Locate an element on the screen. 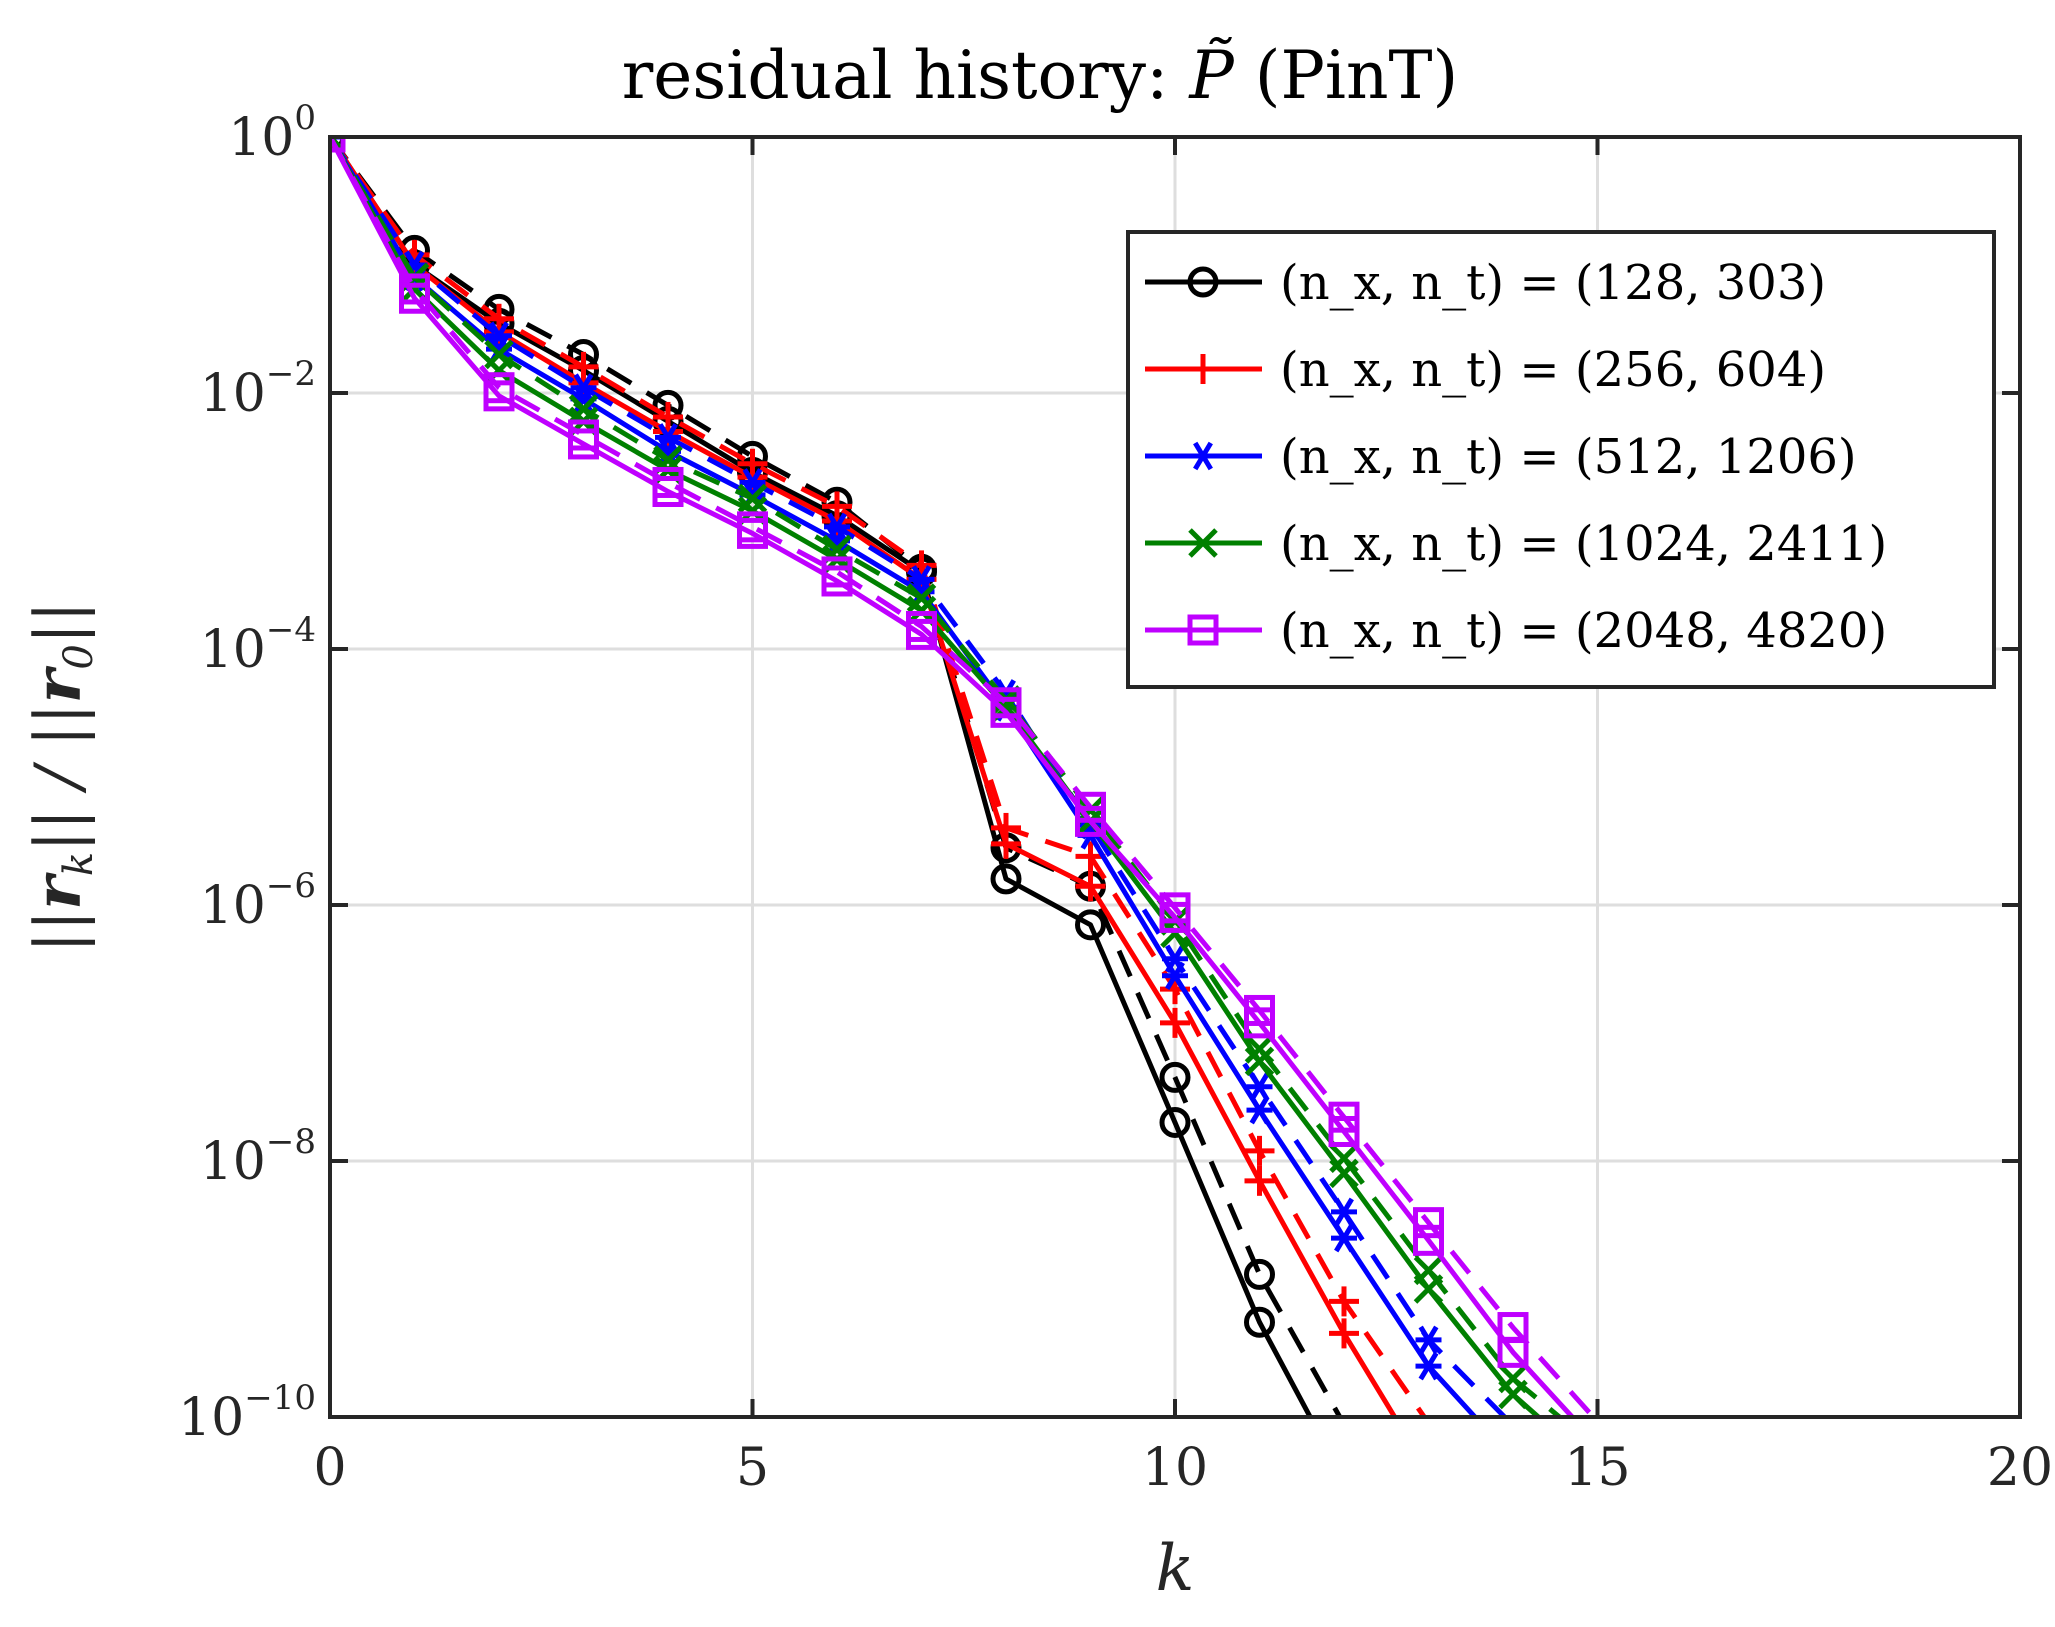 The height and width of the screenshot is (1627, 2055). legend-entry: (n_x, n_t) = (512, 1206) is located at coordinates (1501, 457).